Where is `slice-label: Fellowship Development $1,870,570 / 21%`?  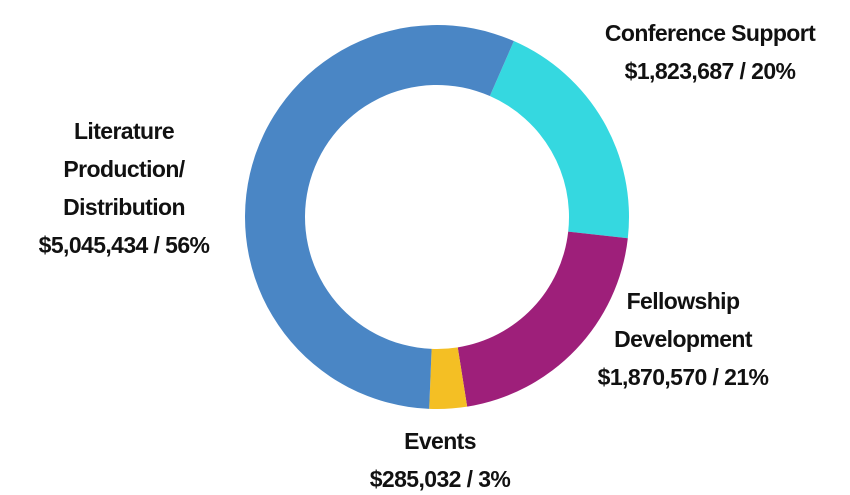
slice-label: Fellowship Development $1,870,570 / 21% is located at coordinates (683, 339).